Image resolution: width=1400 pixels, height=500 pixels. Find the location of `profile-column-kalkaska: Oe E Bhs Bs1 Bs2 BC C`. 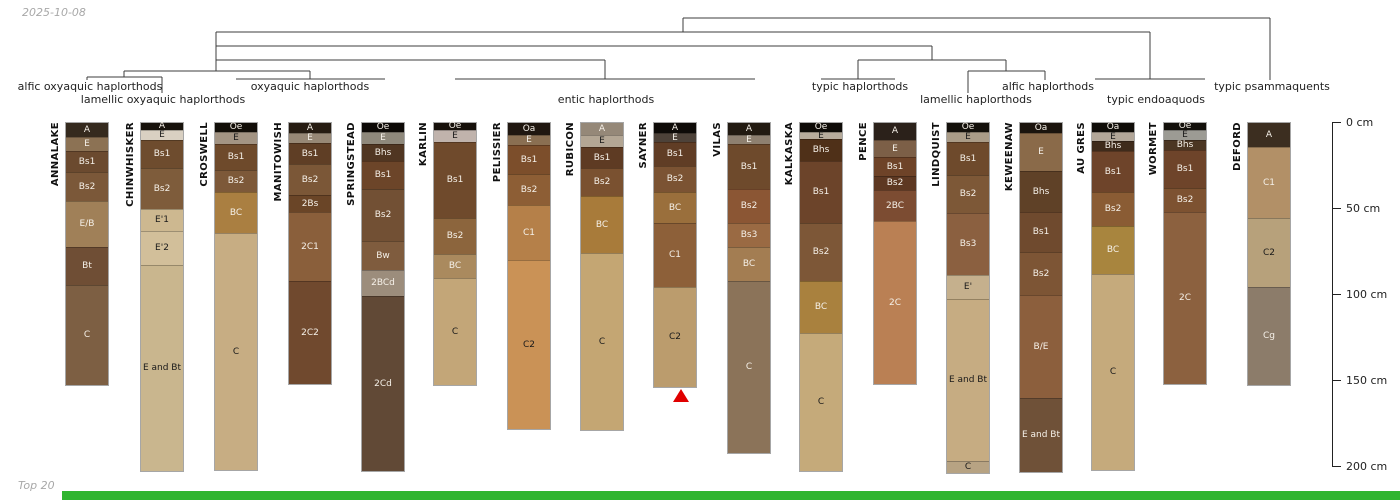

profile-column-kalkaska: Oe E Bhs Bs1 Bs2 BC C is located at coordinates (821, 297).